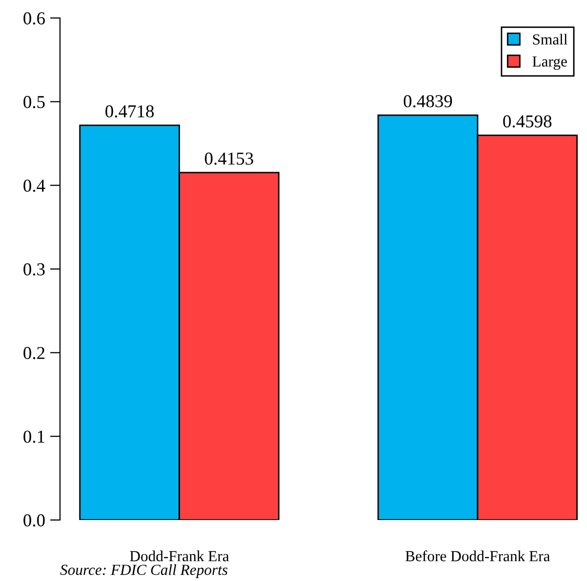  Describe the element at coordinates (129, 111) in the screenshot. I see `data-label: 0.4718` at that location.